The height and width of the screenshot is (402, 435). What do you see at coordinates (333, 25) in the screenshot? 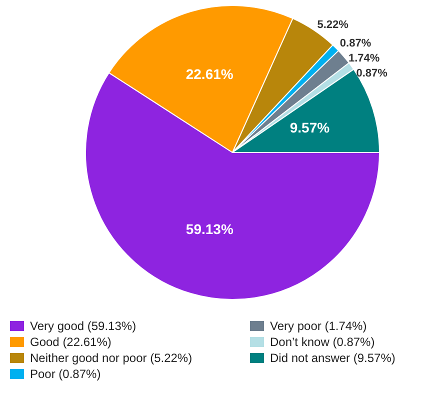
I see `data-label: 5.22%` at bounding box center [333, 25].